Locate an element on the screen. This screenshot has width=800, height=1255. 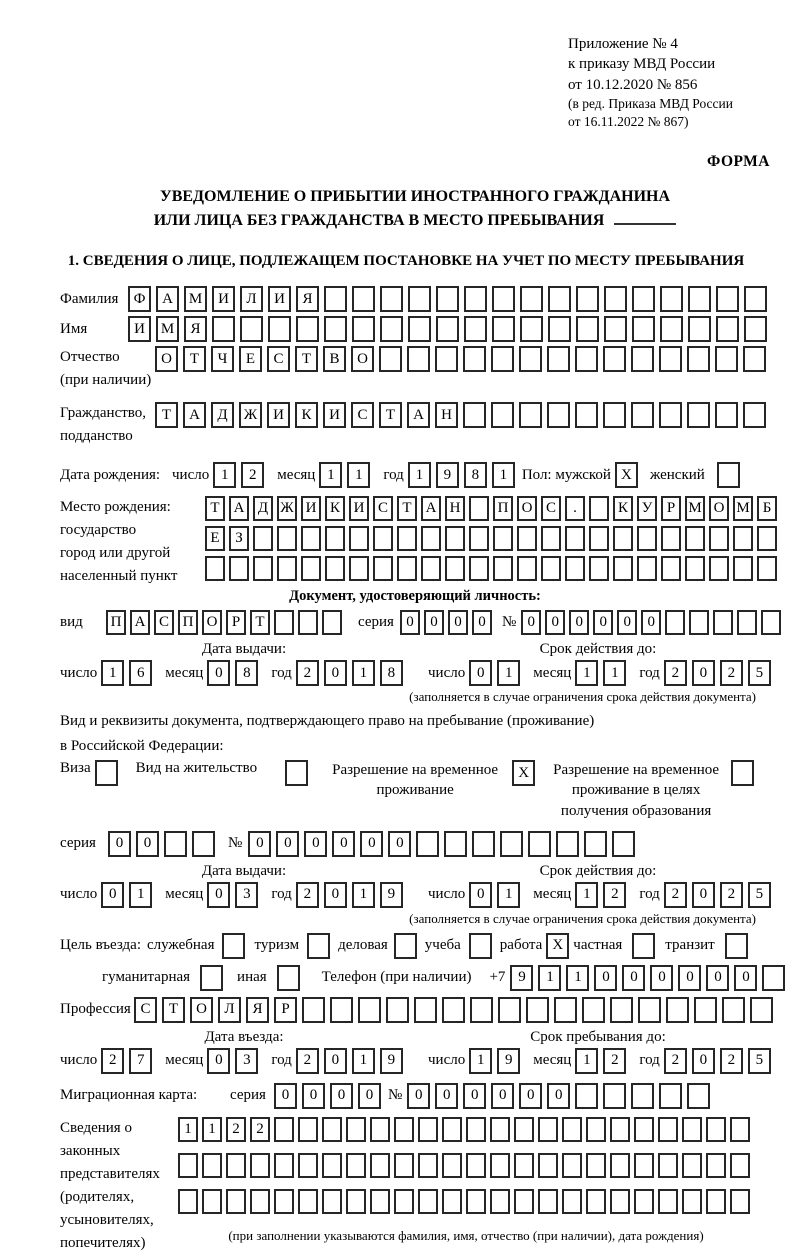
char-cell: . is located at coordinates (575, 509).